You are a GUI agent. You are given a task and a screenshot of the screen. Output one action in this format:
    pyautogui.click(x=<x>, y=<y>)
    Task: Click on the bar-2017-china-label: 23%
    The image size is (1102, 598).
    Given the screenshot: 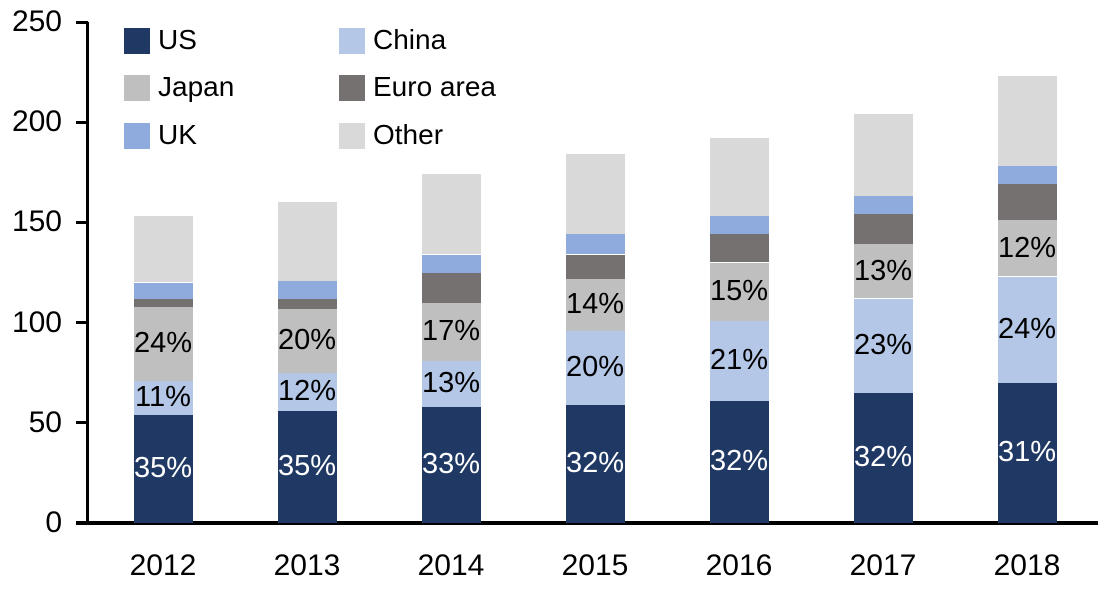 What is the action you would take?
    pyautogui.click(x=883, y=345)
    